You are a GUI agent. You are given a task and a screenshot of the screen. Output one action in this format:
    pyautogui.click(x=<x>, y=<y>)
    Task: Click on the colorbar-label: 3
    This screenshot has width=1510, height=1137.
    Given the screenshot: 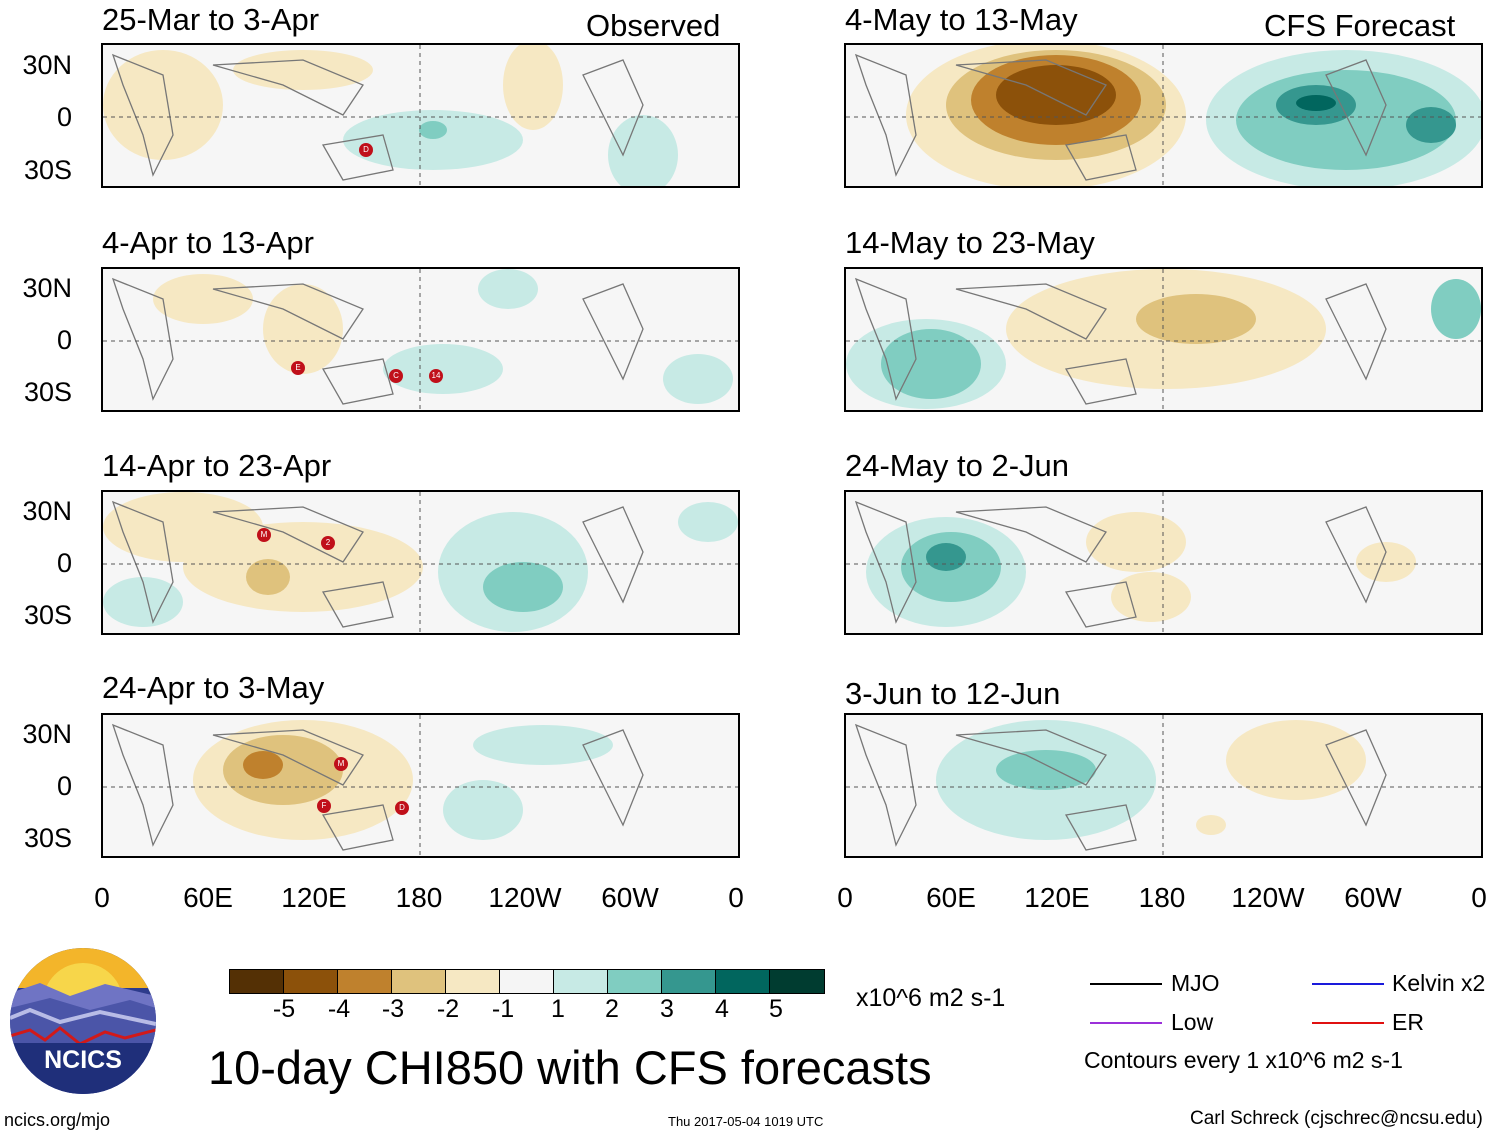 What is the action you would take?
    pyautogui.click(x=667, y=1009)
    